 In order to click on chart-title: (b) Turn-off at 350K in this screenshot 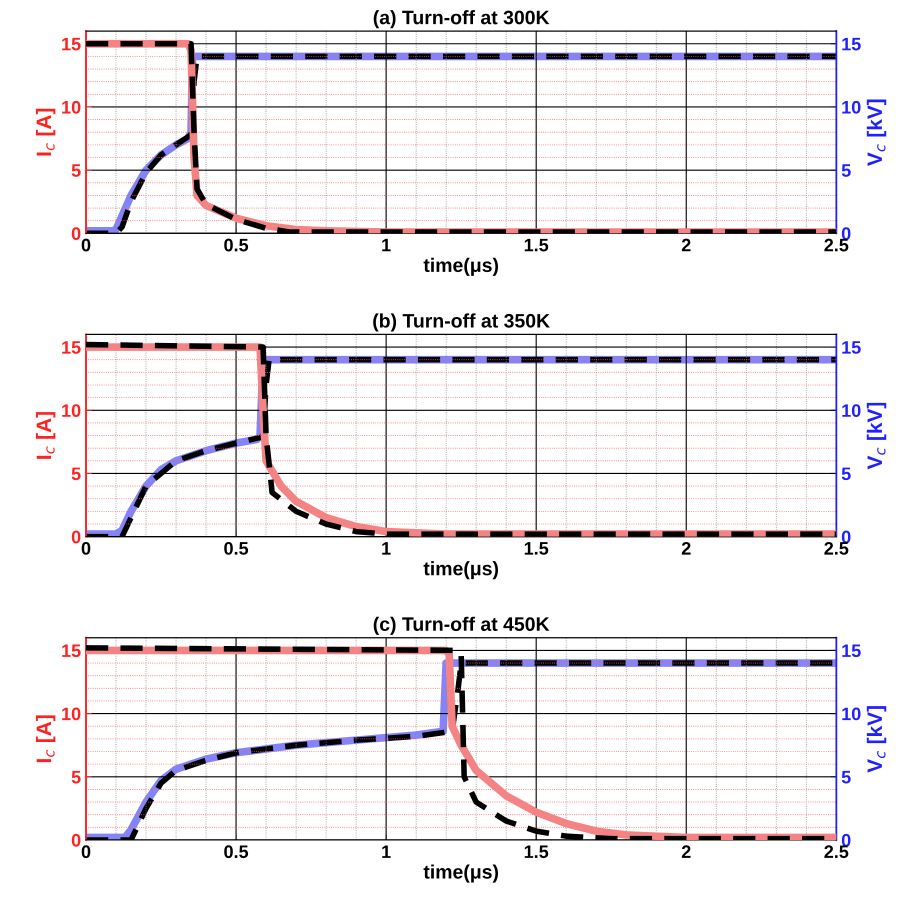, I will do `click(461, 322)`.